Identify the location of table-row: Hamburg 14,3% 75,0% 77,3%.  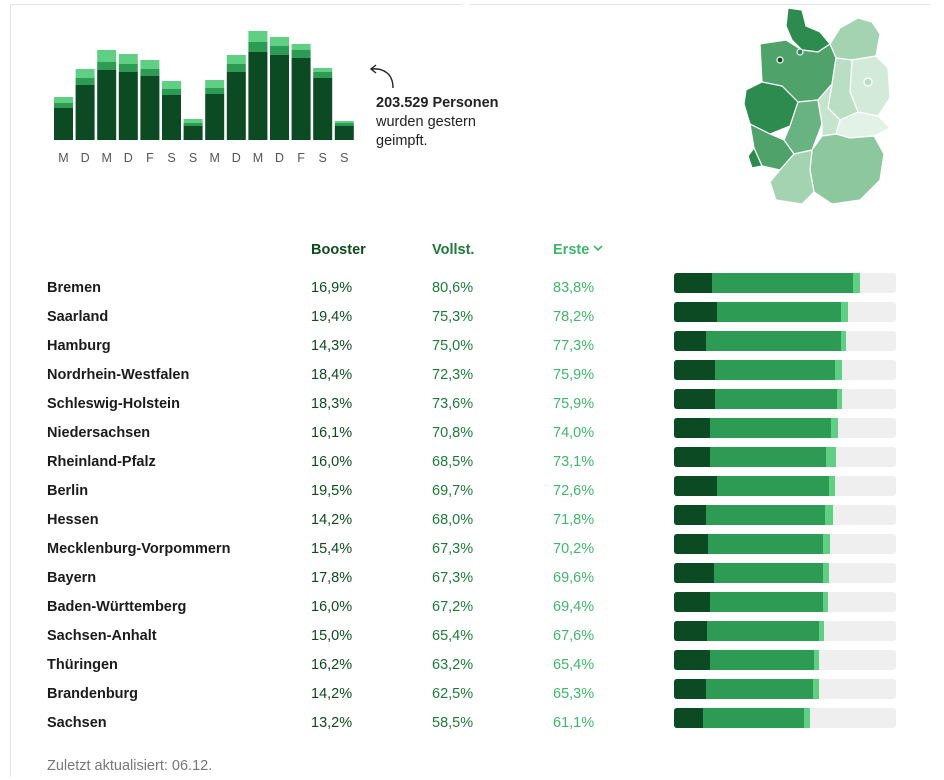
(472, 349).